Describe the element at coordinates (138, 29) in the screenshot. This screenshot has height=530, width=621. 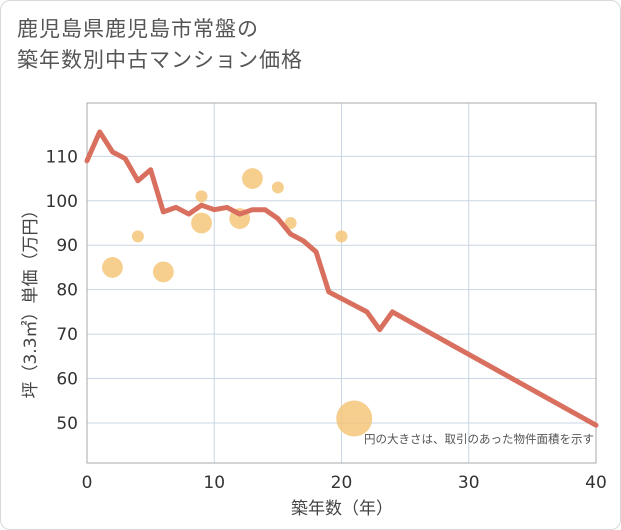
I see `chart-title-line-1: 鹿児島県鹿児島市常盤の` at that location.